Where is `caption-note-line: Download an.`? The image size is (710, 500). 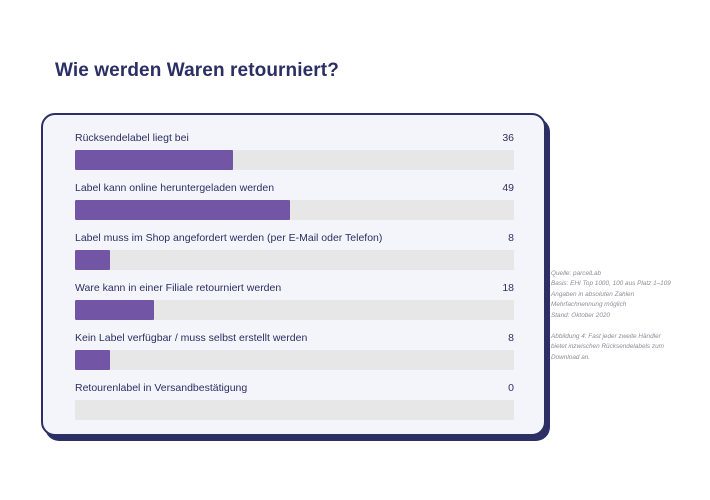 caption-note-line: Download an. is located at coordinates (571, 357).